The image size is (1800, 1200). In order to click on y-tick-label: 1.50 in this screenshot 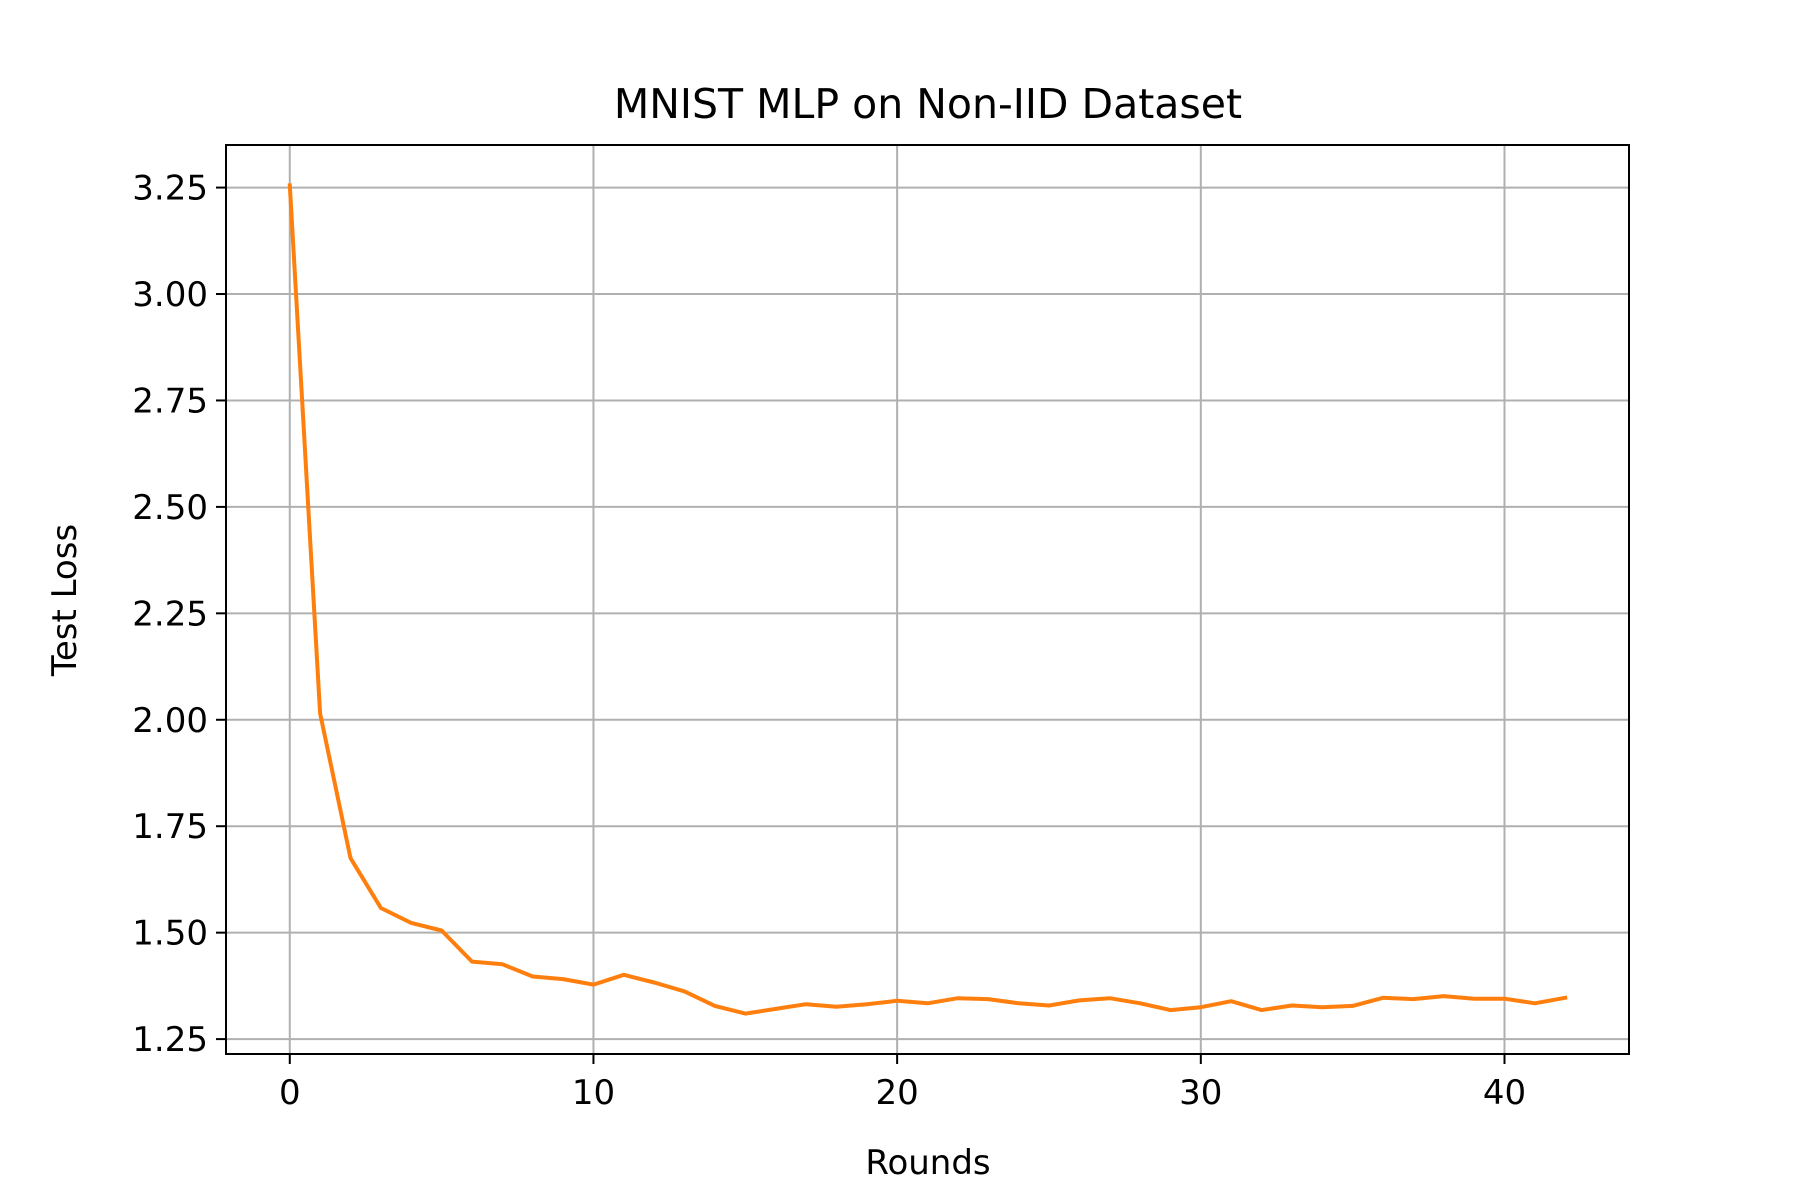, I will do `click(170, 934)`.